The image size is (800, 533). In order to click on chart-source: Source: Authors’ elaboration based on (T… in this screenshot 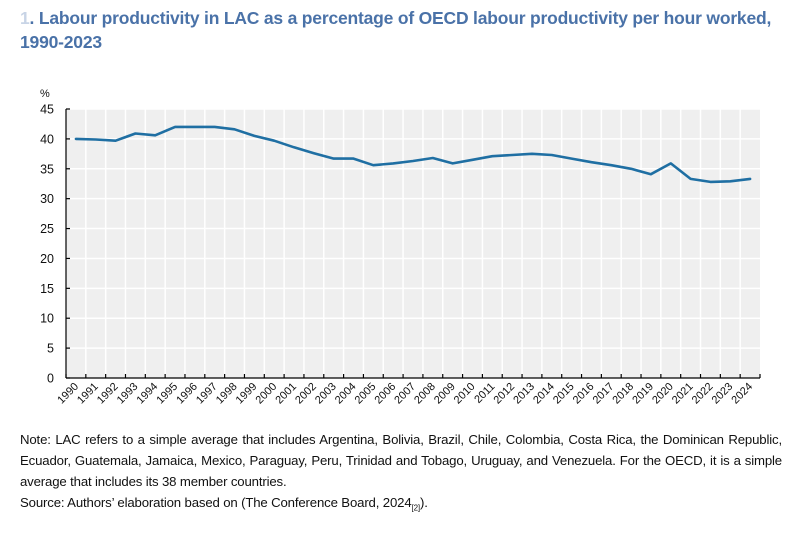, I will do `click(224, 505)`.